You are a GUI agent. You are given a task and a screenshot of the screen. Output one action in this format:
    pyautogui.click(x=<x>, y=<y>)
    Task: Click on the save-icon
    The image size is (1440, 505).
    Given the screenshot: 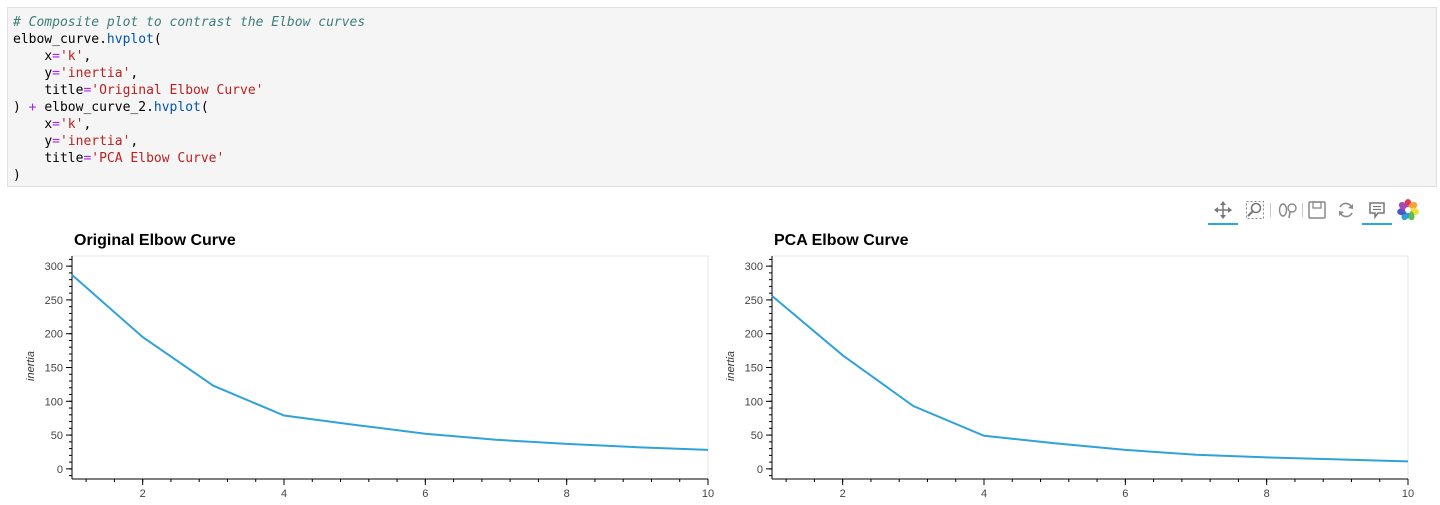 What is the action you would take?
    pyautogui.click(x=1317, y=210)
    